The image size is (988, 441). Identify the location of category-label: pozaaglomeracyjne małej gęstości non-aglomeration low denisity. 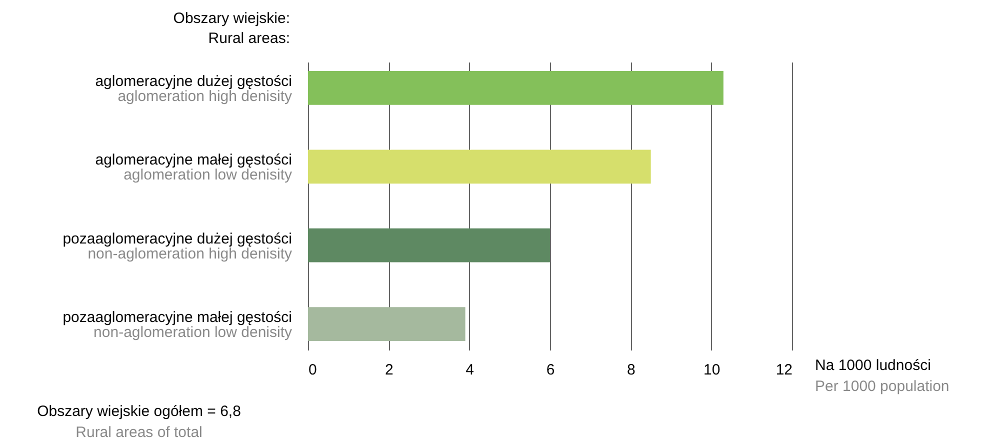
(177, 325).